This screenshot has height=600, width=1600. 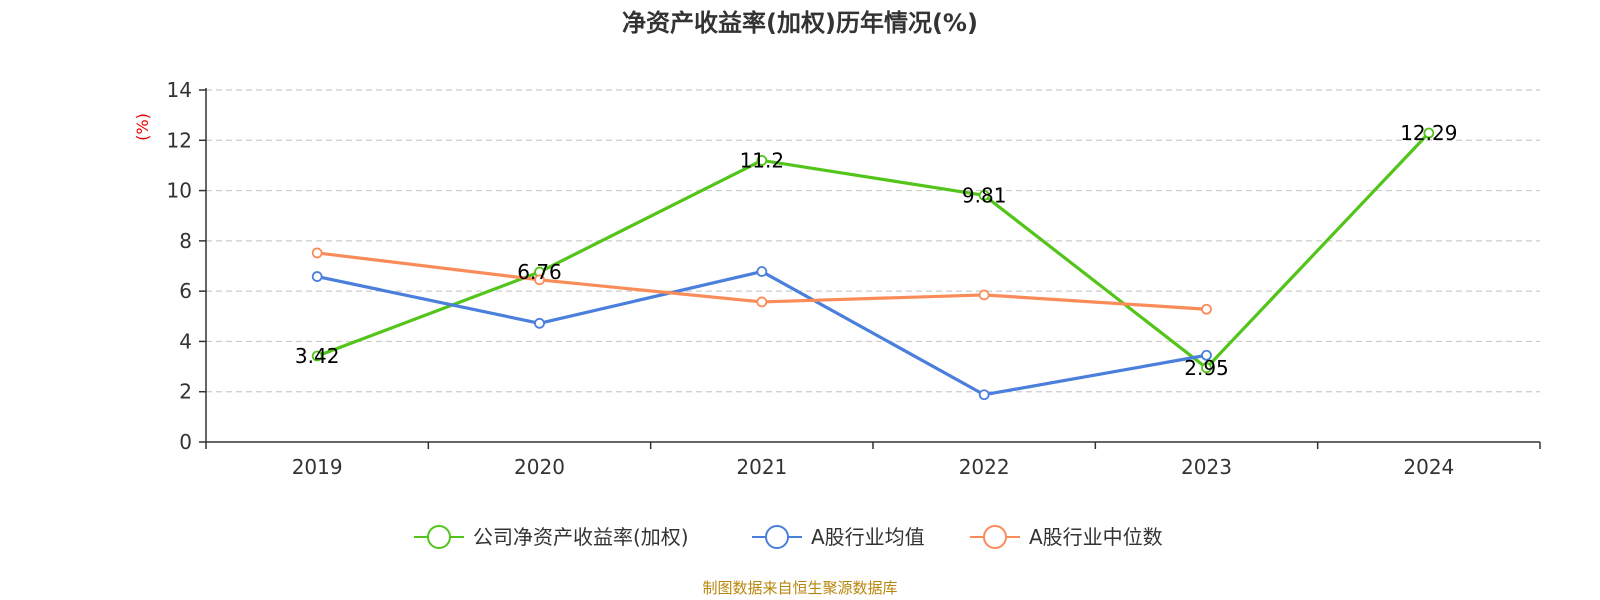 I want to click on y-tick-label: 6, so click(x=185, y=291).